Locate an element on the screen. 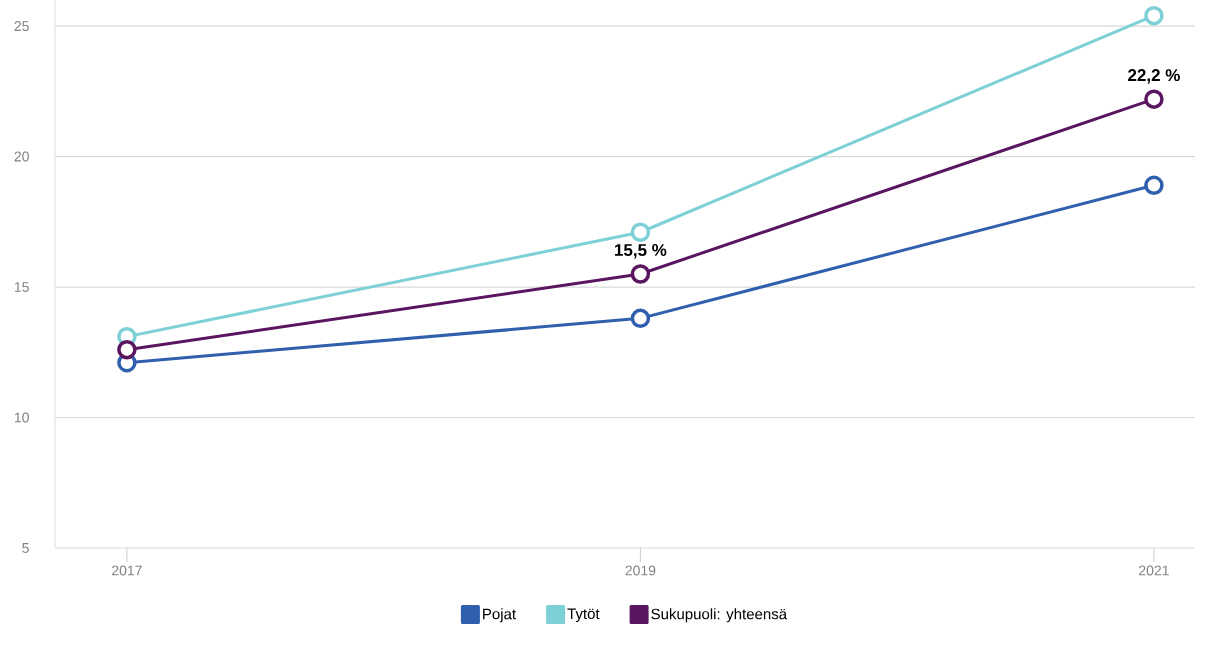 Image resolution: width=1217 pixels, height=653 pixels. x-tick-label: 2017 is located at coordinates (127, 570).